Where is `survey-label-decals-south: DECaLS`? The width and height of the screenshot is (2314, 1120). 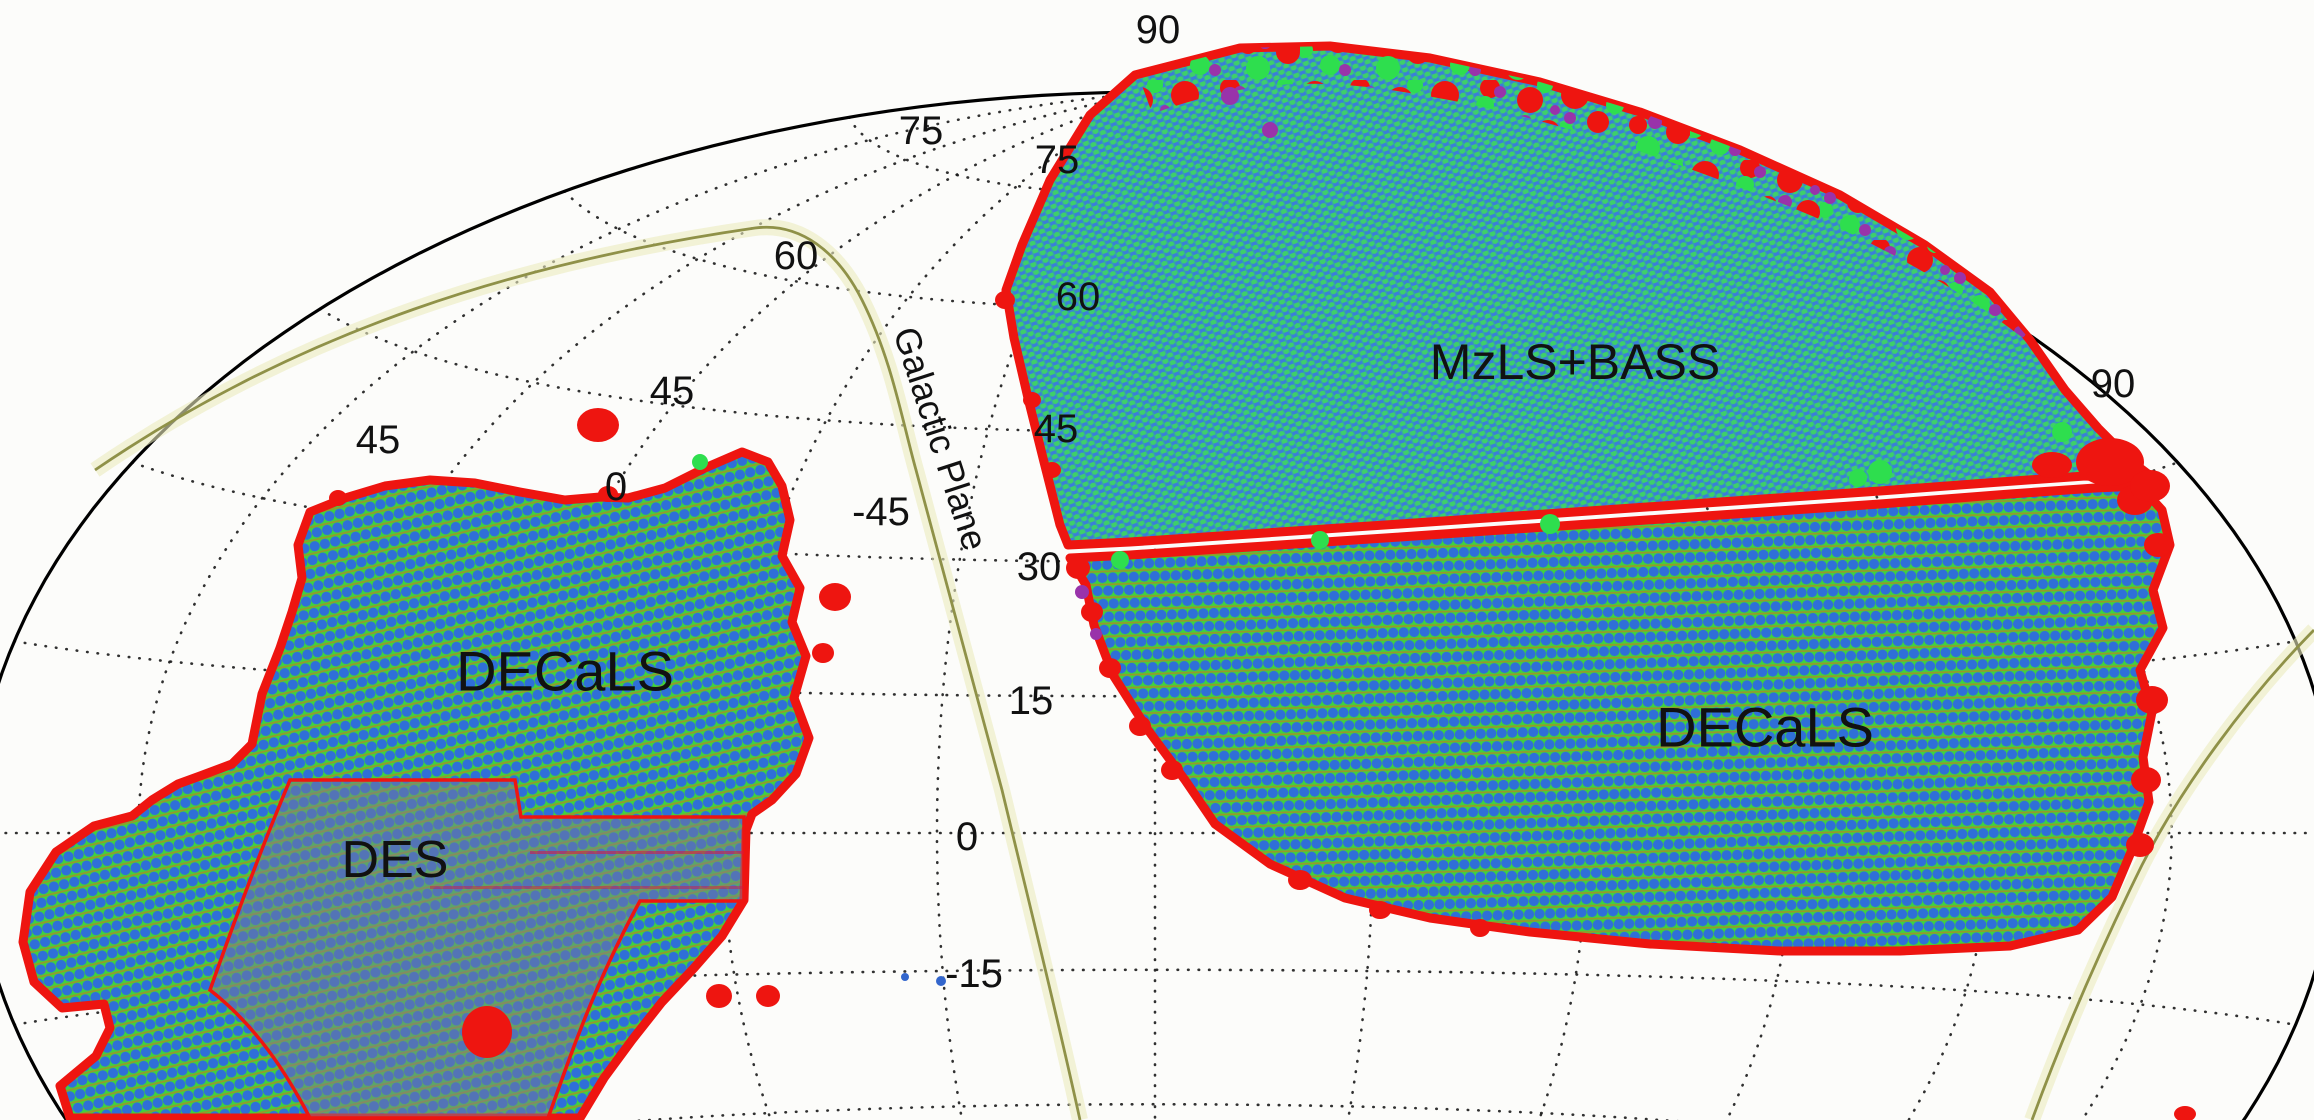 survey-label-decals-south: DECaLS is located at coordinates (565, 671).